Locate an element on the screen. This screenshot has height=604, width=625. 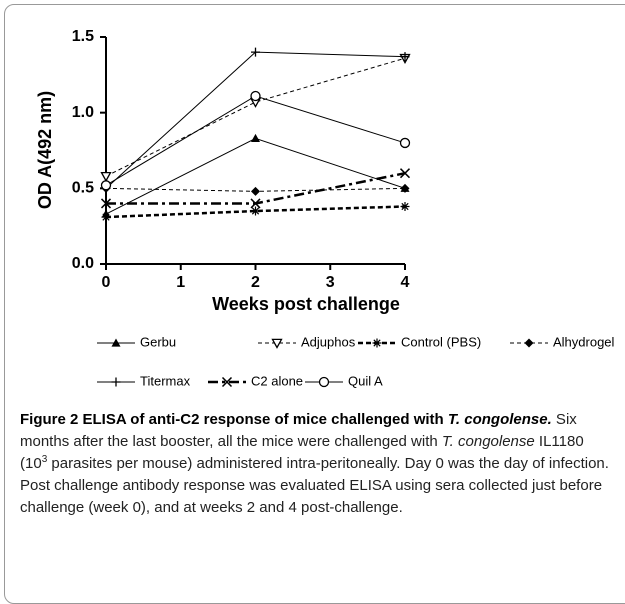
legend-item: Alhydrogel is located at coordinates (562, 341).